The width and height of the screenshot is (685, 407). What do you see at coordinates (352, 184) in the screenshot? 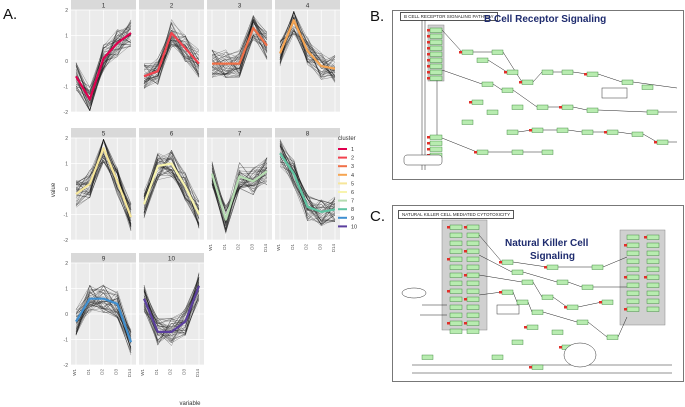
I see `legend-label-5: 5` at bounding box center [352, 184].